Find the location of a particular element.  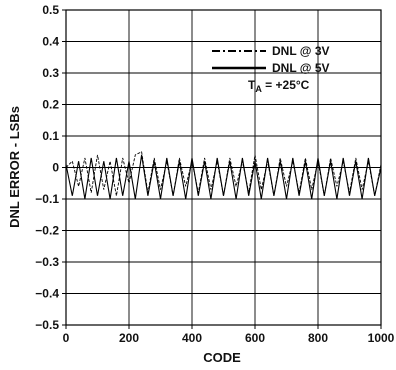

series-line-5v is located at coordinates (223, 177).